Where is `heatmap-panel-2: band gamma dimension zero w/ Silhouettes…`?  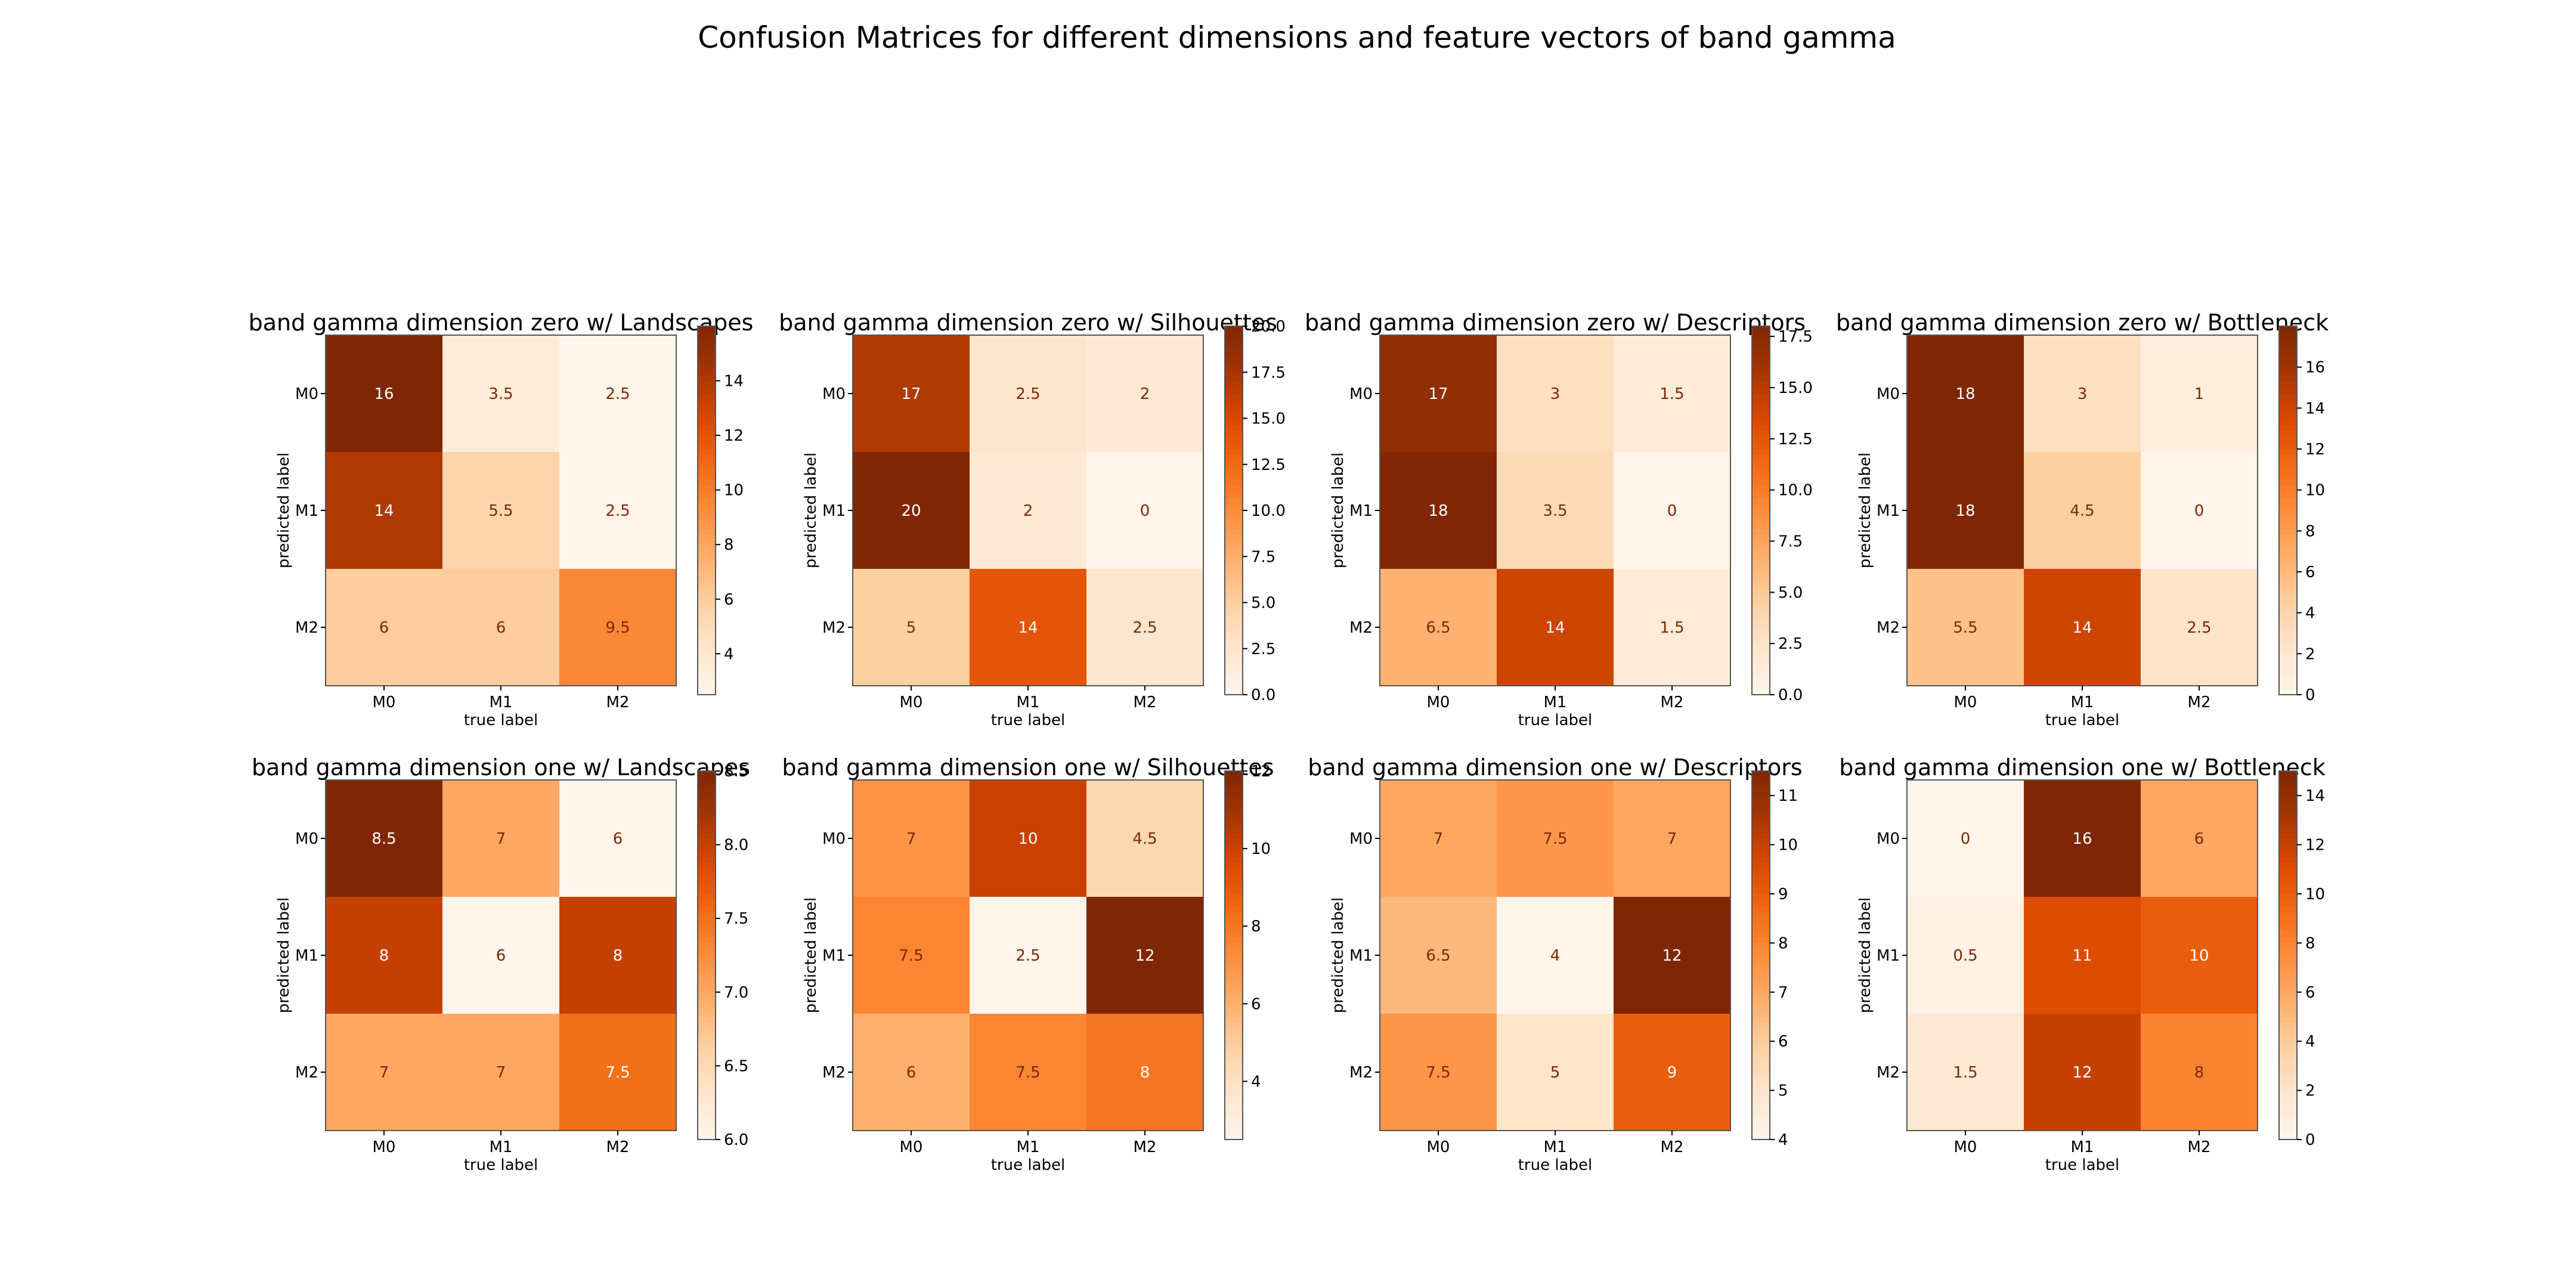
heatmap-panel-2: band gamma dimension zero w/ Silhouettes… is located at coordinates (1032, 519).